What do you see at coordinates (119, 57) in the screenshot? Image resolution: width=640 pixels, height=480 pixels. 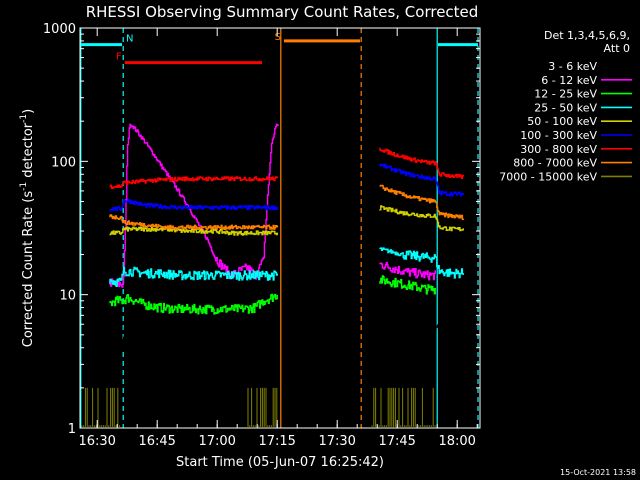 I see `state-bar-label-1: F` at bounding box center [119, 57].